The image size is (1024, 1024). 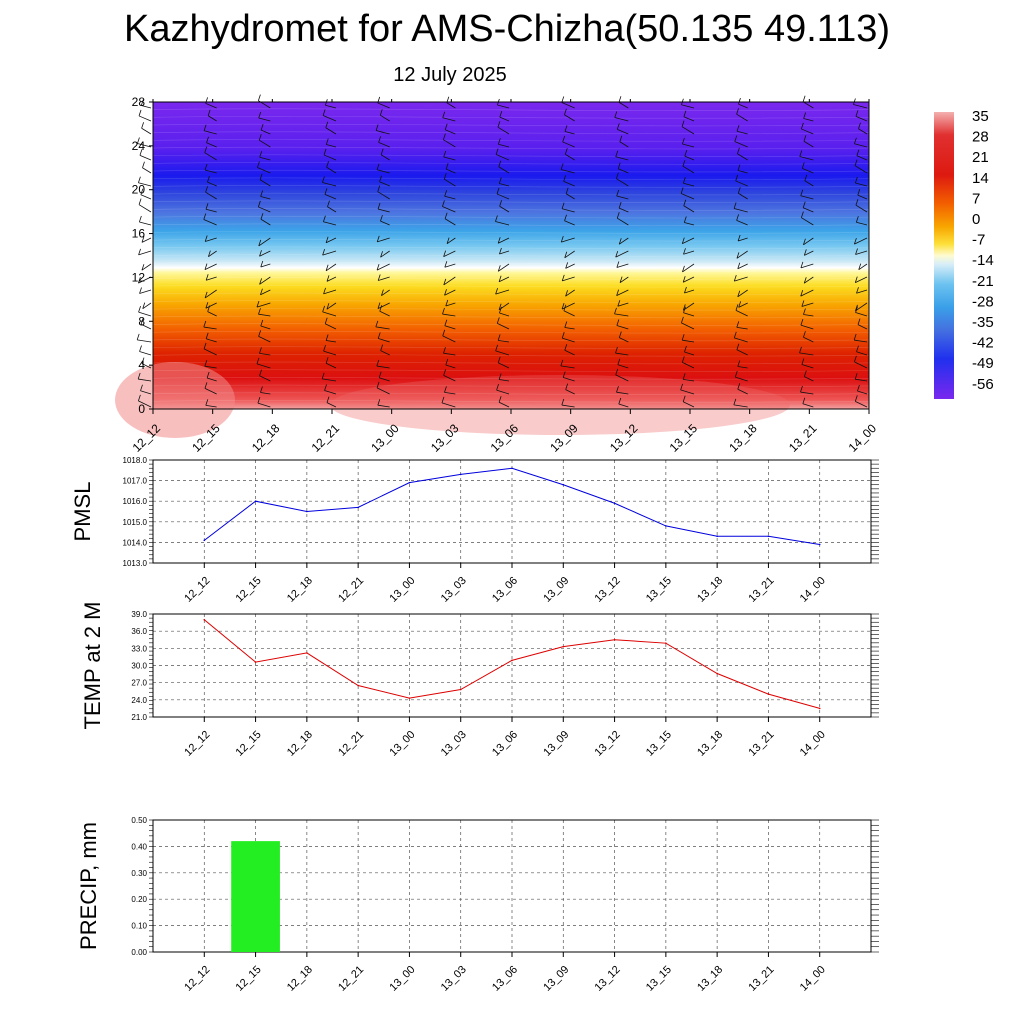 I want to click on chart-date: 12 July 2025, so click(x=450, y=75).